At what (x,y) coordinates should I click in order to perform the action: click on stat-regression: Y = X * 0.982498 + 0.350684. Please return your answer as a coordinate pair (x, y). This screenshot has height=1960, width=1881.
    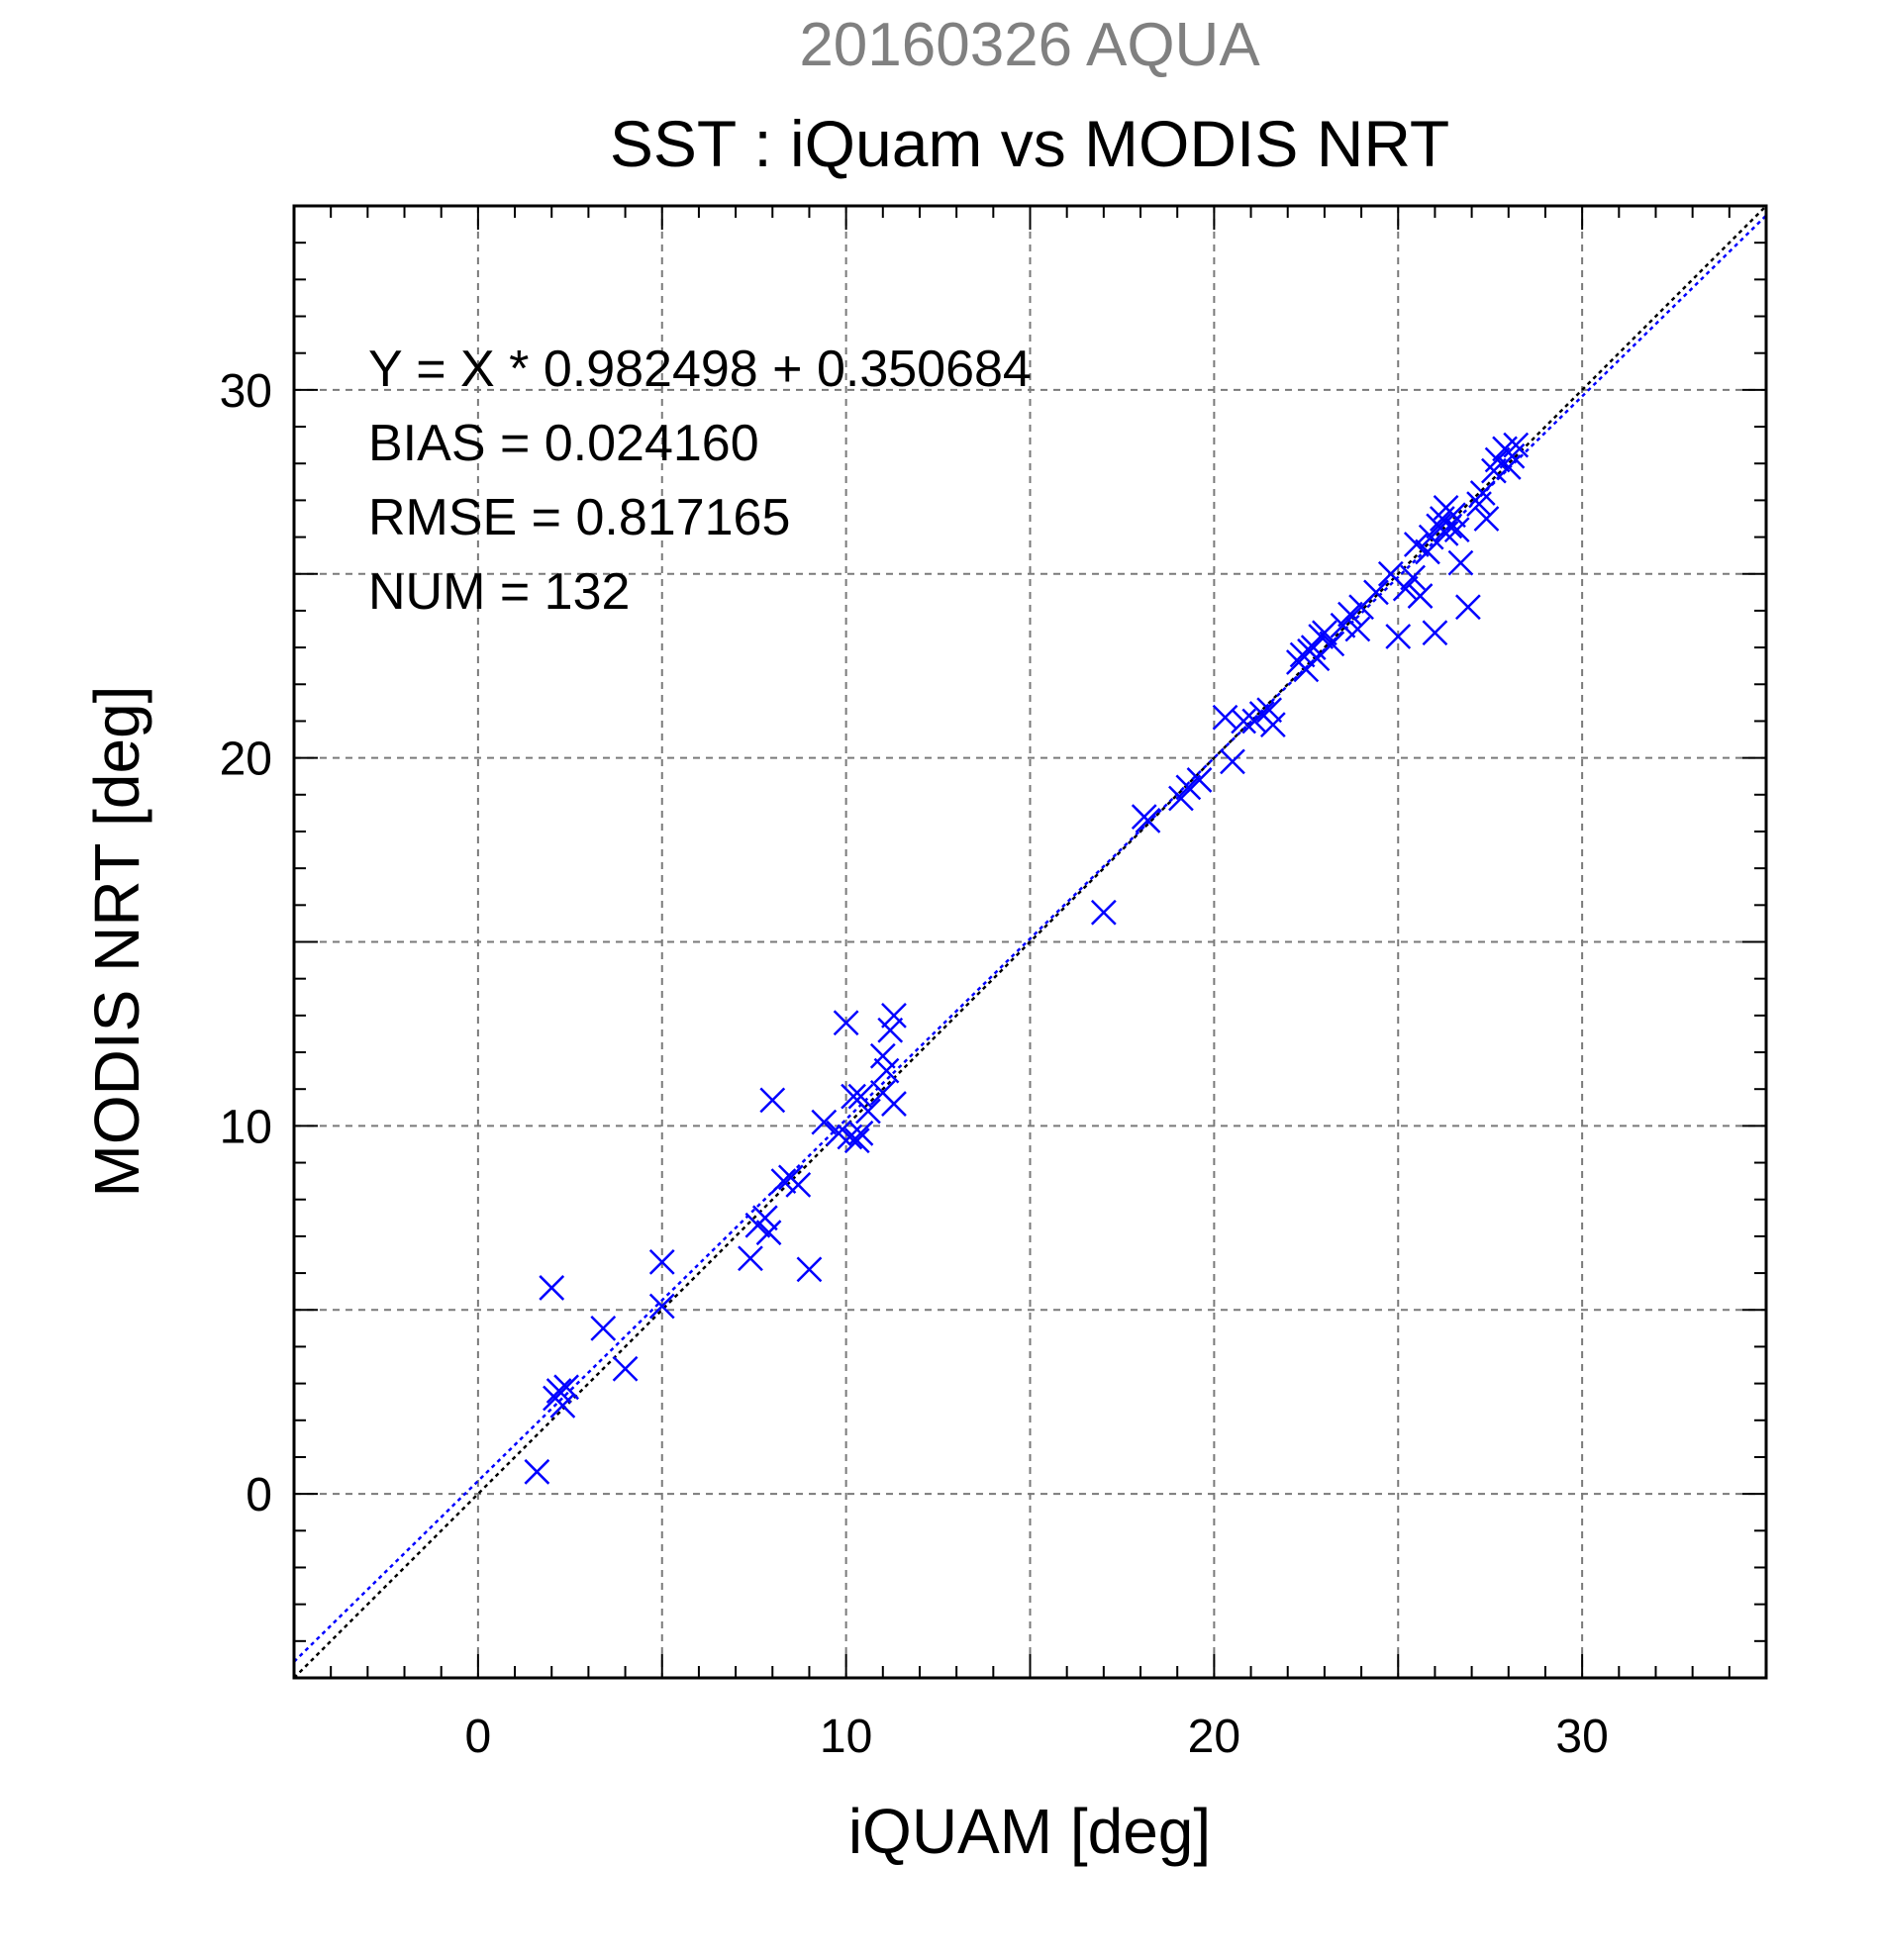
    Looking at the image, I should click on (700, 369).